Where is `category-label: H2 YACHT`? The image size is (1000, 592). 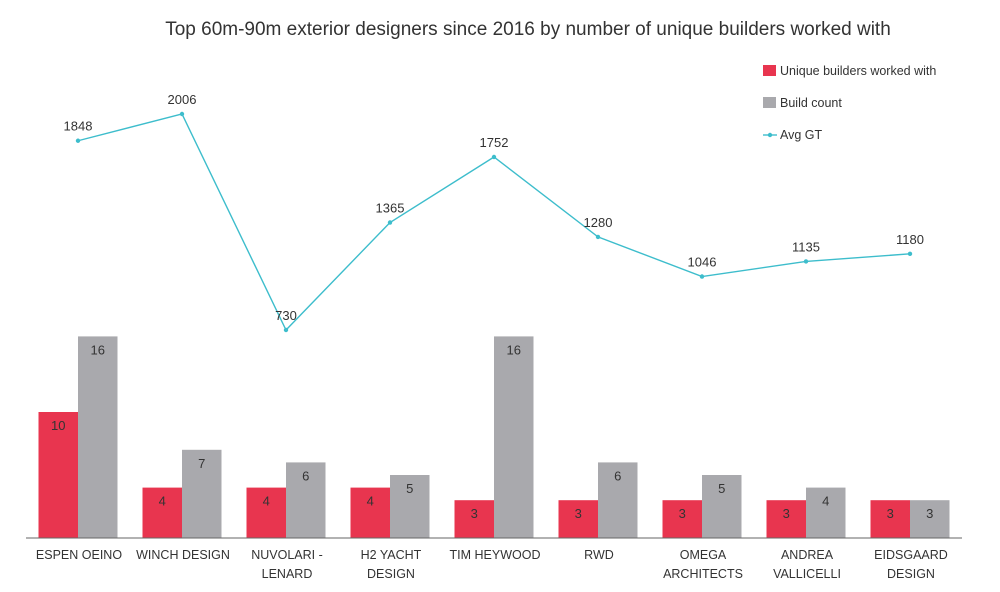
category-label: H2 YACHT is located at coordinates (391, 555).